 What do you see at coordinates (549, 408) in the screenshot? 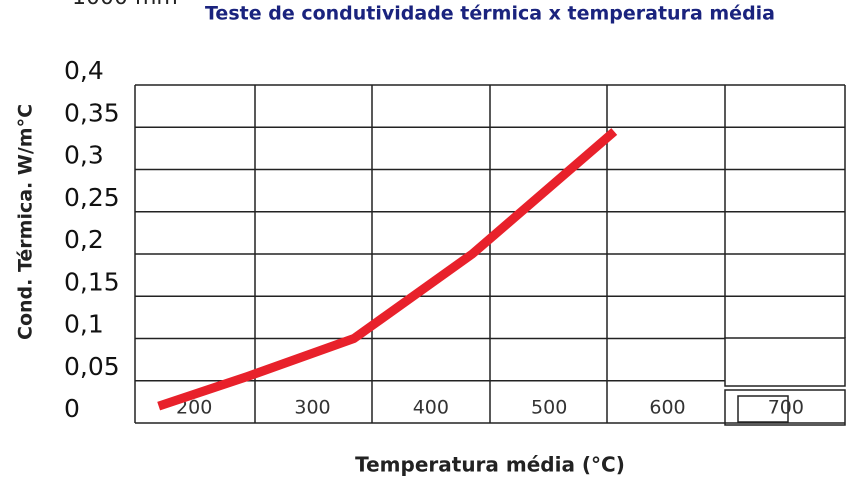
I see `x-tick-label: 500` at bounding box center [549, 408].